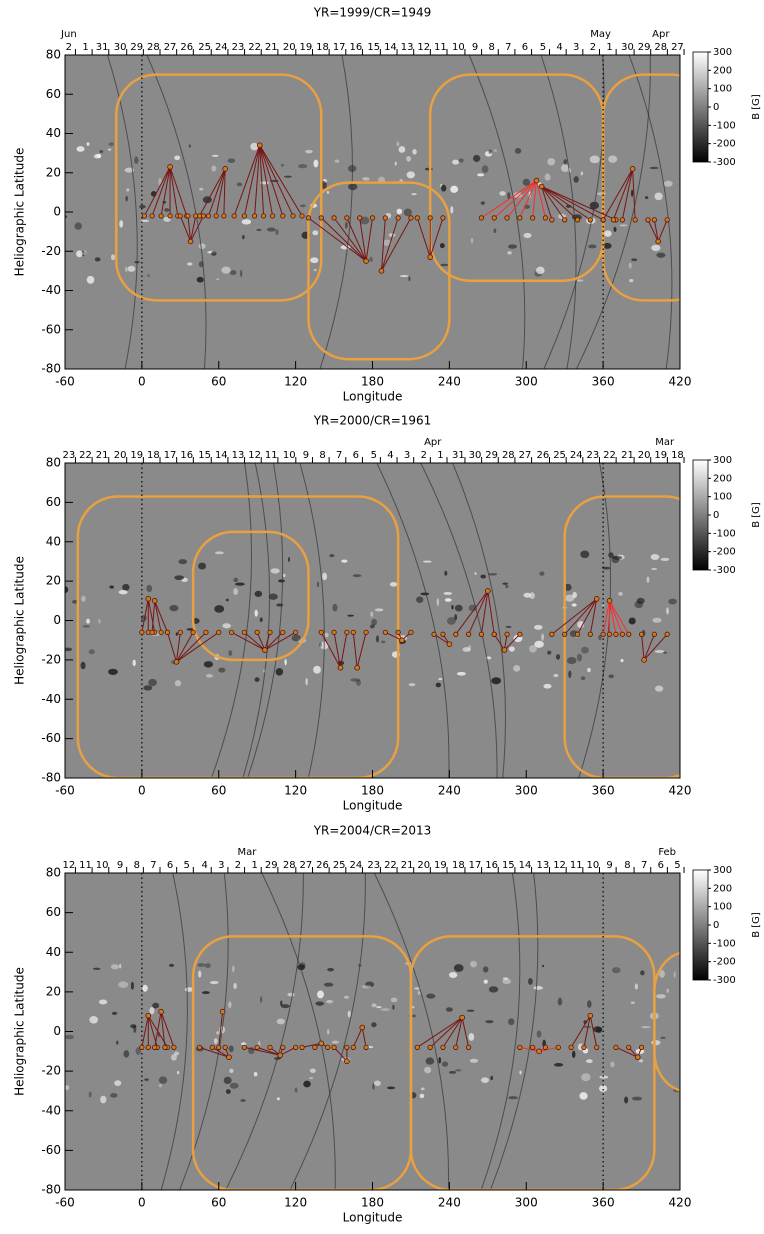 This screenshot has width=764, height=1234. I want to click on top-tick-label: 27, so click(306, 865).